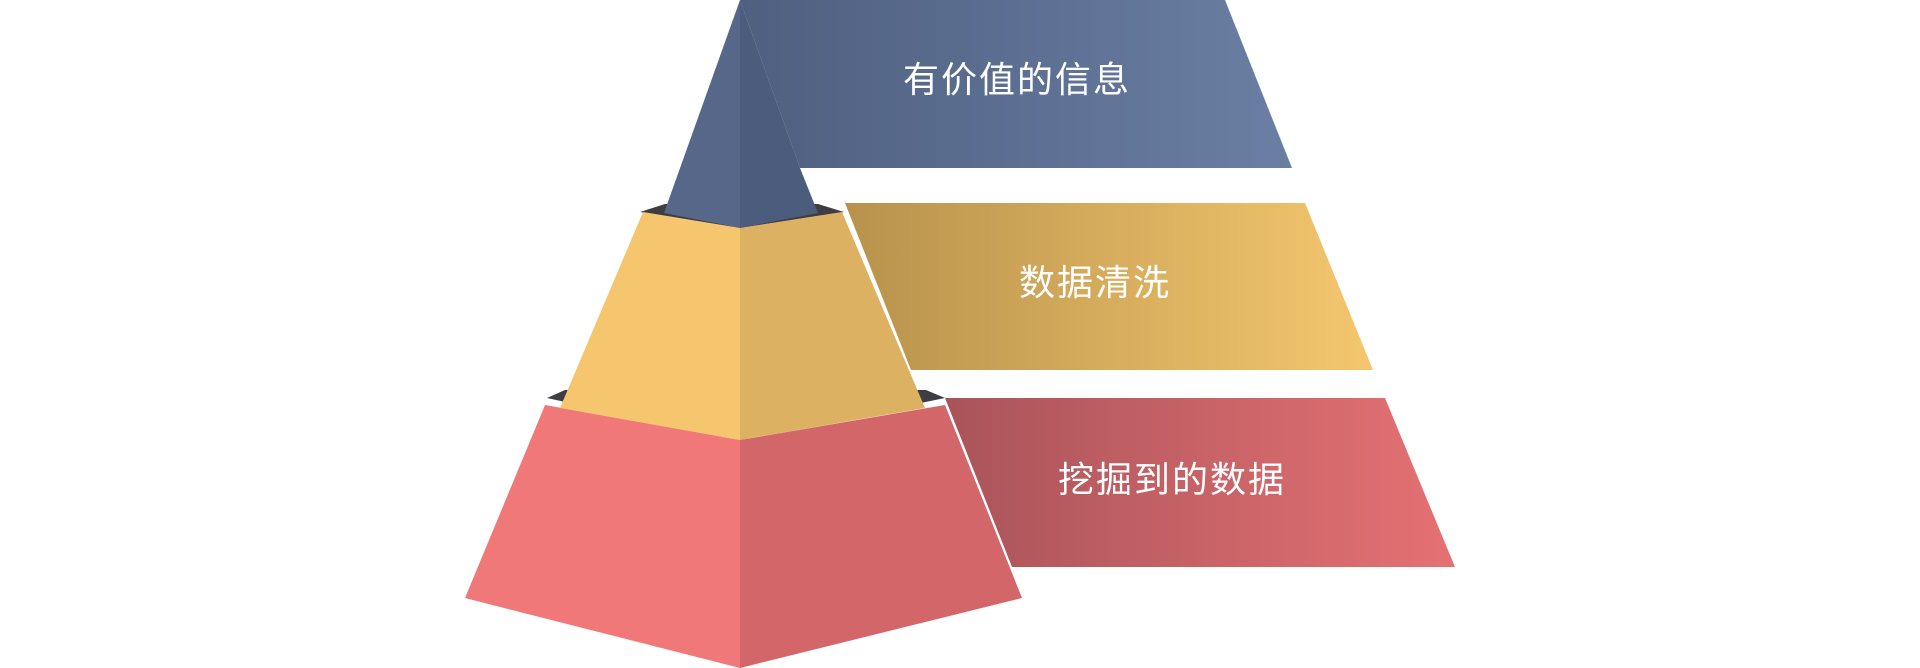 This screenshot has height=668, width=1920. I want to click on pyramid-face-right-top, so click(779, 114).